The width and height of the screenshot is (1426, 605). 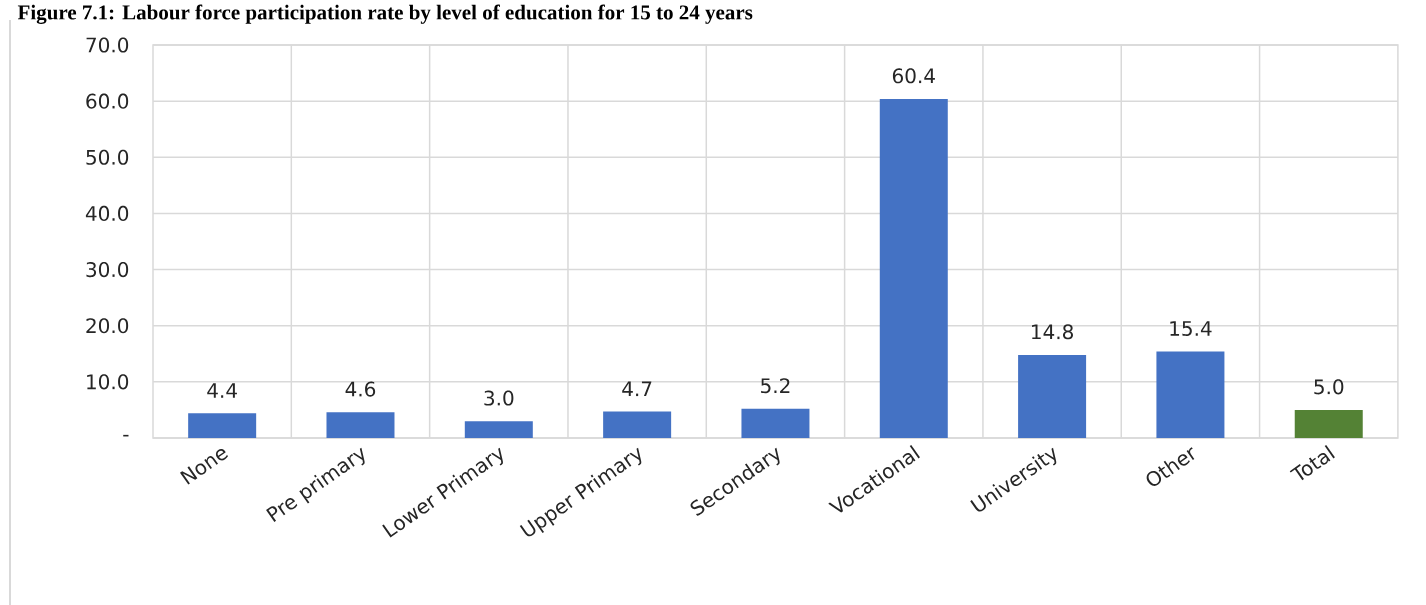 I want to click on y-tick-label: 20.0, so click(x=107, y=326).